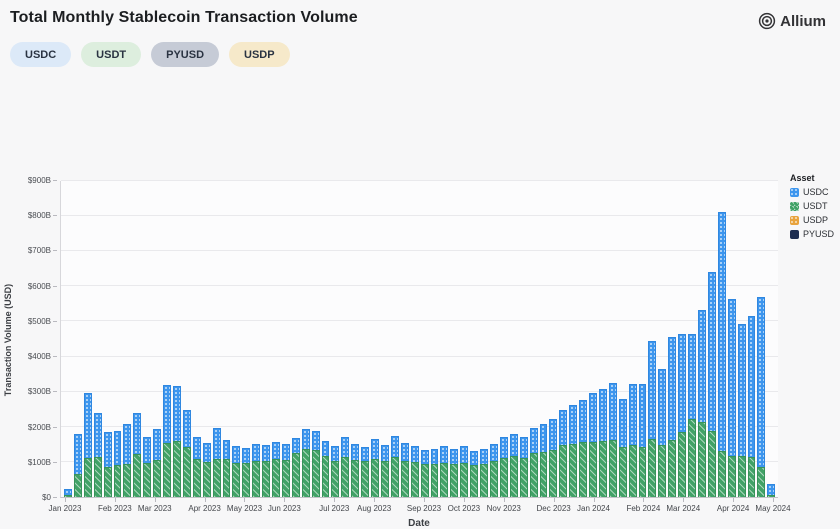  I want to click on filter-chip-usdt: USDT, so click(111, 54).